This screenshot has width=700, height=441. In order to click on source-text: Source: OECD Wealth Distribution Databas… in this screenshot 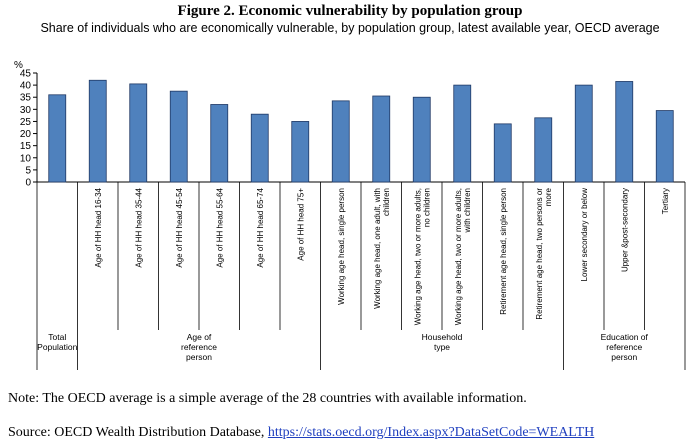, I will do `click(138, 432)`.